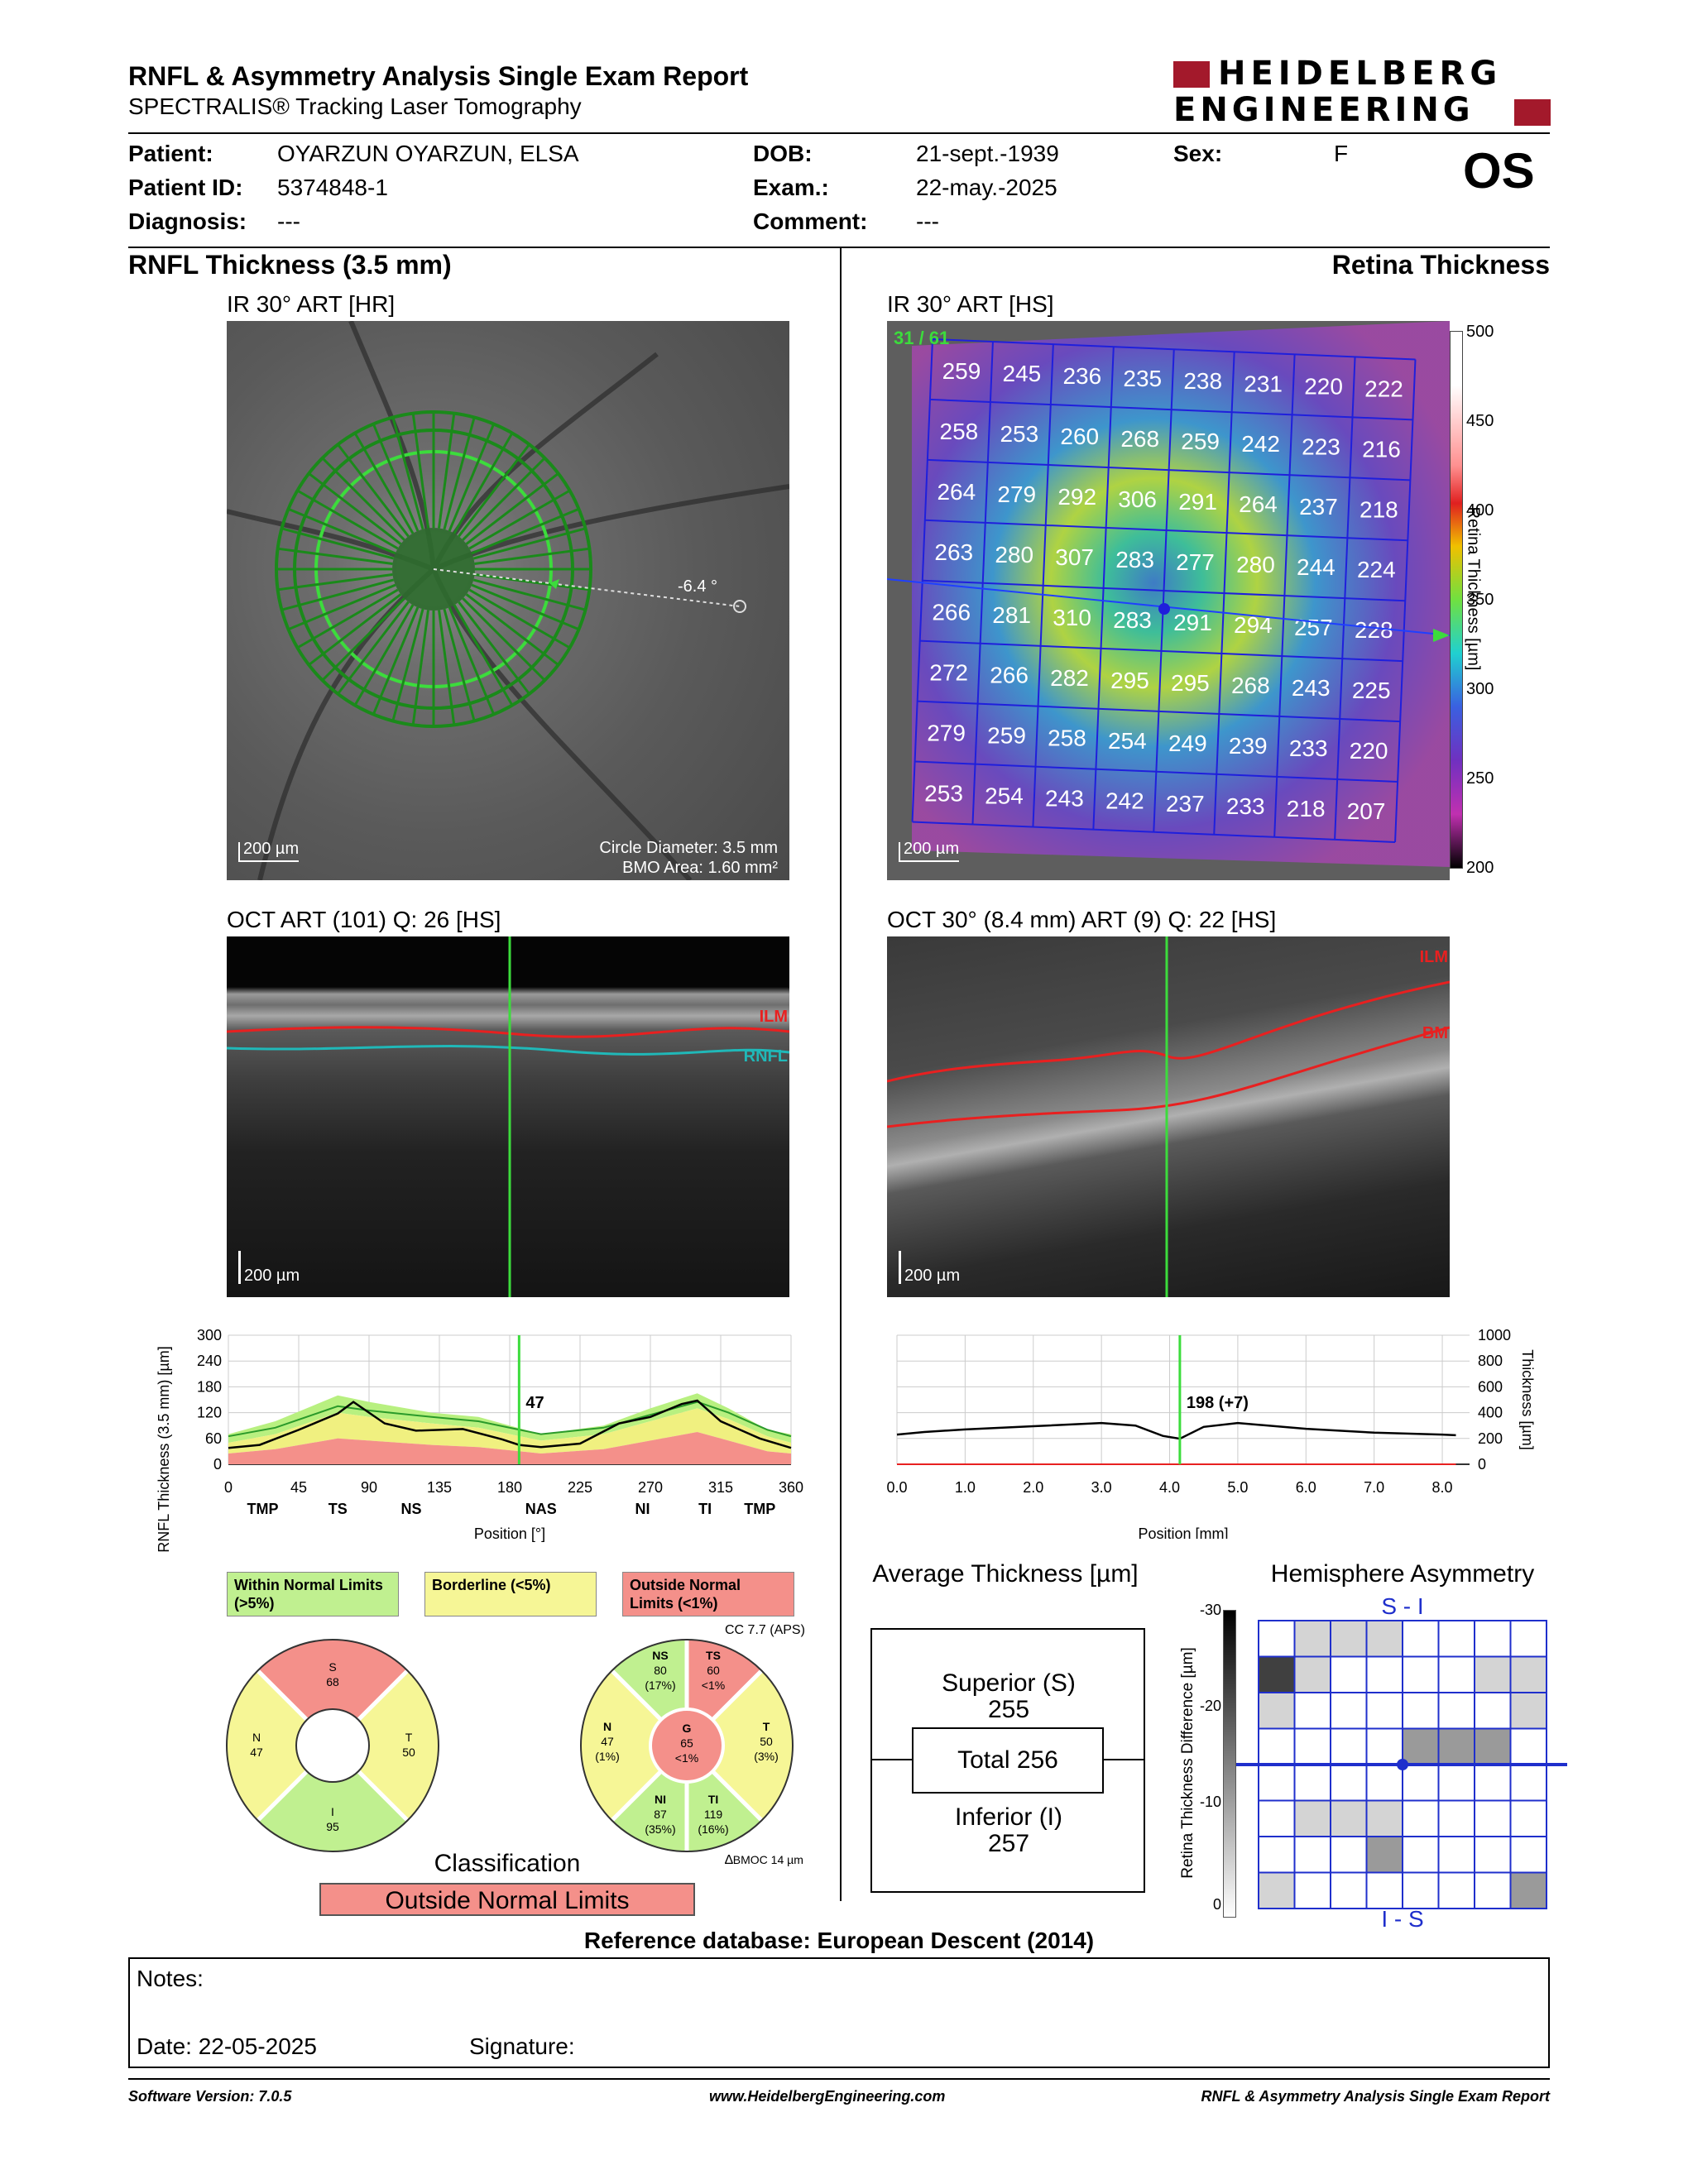  I want to click on grid-cell-value: 263, so click(953, 552).